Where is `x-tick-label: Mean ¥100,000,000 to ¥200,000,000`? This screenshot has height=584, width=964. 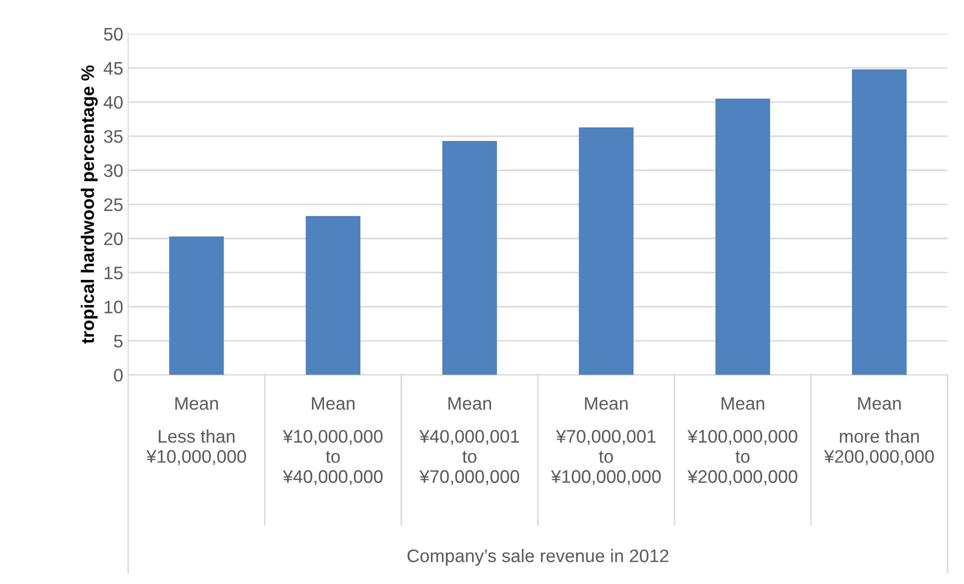 x-tick-label: Mean ¥100,000,000 to ¥200,000,000 is located at coordinates (743, 441).